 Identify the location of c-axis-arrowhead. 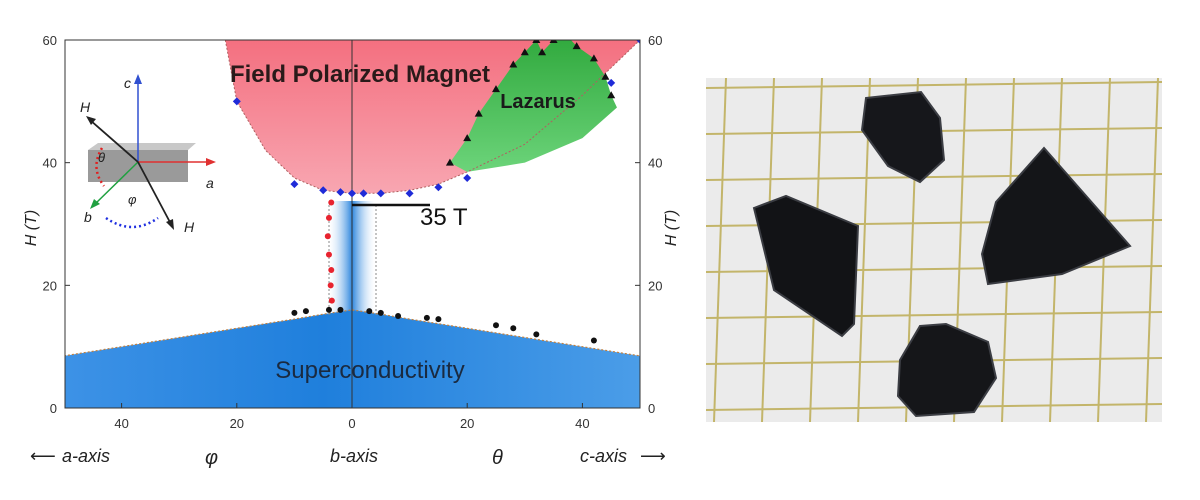
(138, 79).